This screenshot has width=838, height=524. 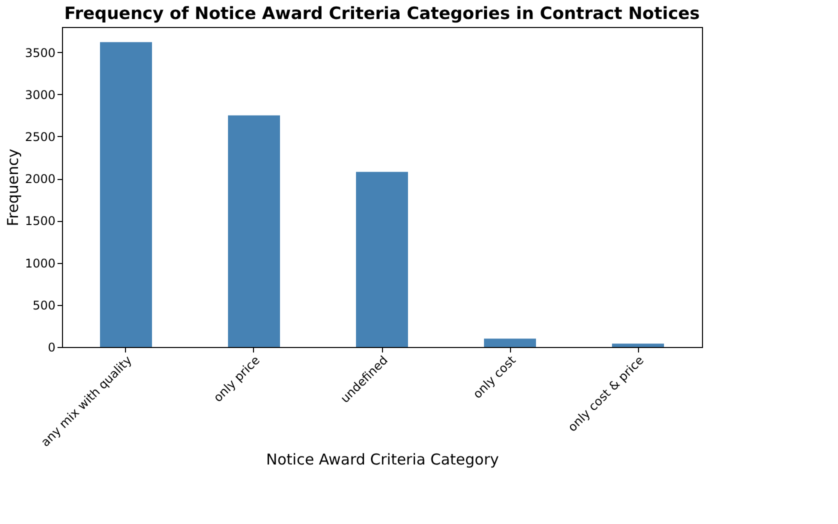 What do you see at coordinates (40, 263) in the screenshot?
I see `y-tick-label: 1000` at bounding box center [40, 263].